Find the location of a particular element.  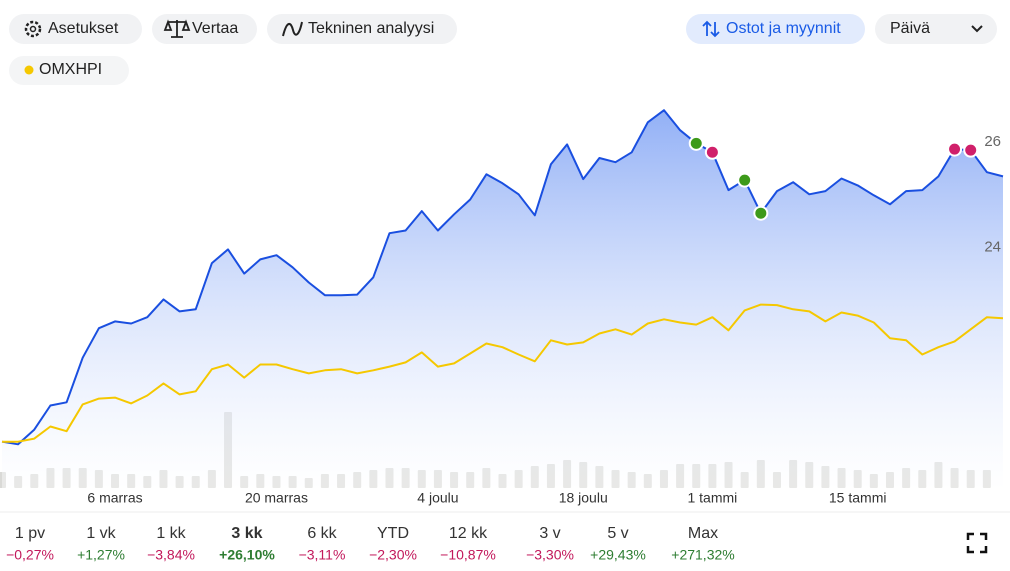

x-tick-label: 20 marras is located at coordinates (276, 498).